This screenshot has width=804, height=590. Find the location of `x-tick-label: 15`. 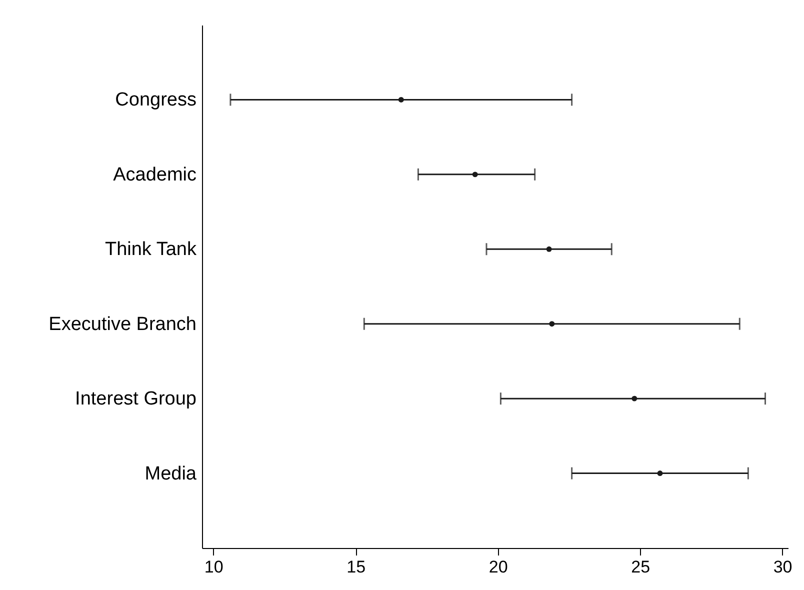

x-tick-label: 15 is located at coordinates (356, 567).